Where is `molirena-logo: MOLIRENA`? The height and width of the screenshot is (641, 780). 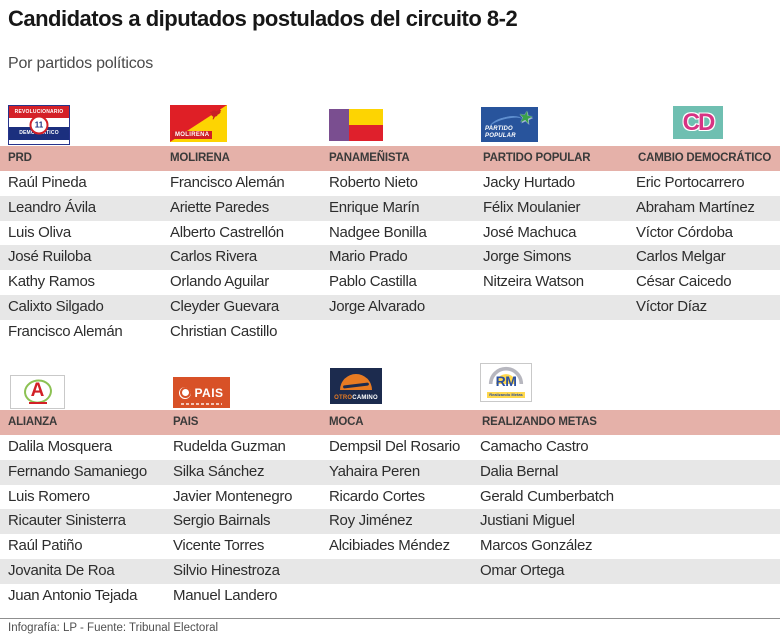
molirena-logo: MOLIRENA is located at coordinates (198, 123).